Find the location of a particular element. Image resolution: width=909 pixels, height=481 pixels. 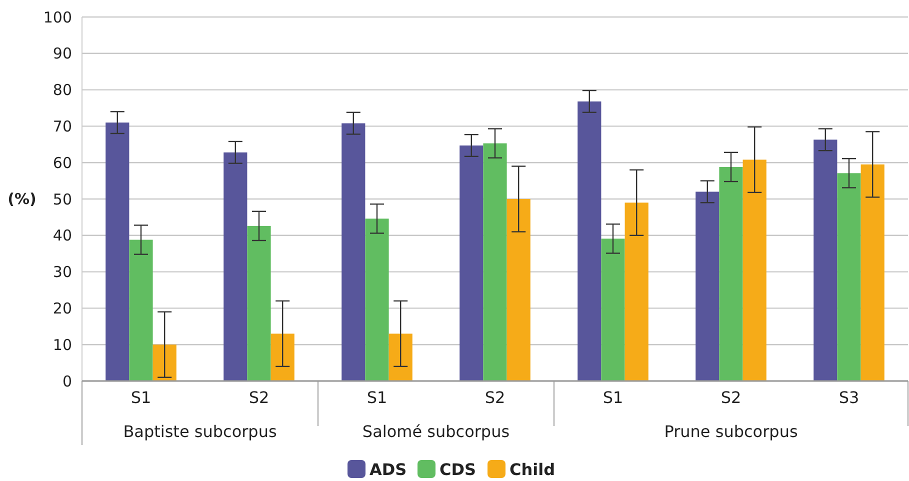

y-tick-label: 80 is located at coordinates (62, 90).